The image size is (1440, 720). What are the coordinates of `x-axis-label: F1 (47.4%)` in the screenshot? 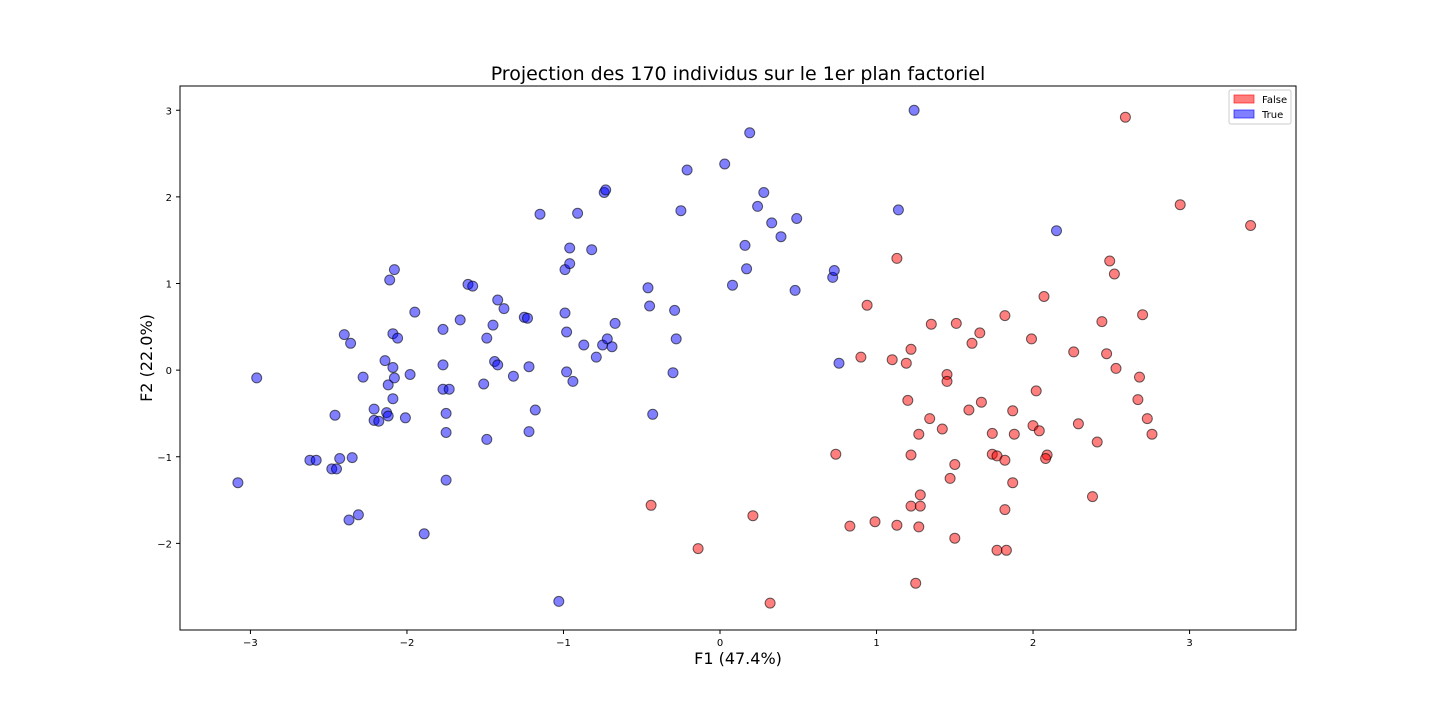 It's located at (738, 658).